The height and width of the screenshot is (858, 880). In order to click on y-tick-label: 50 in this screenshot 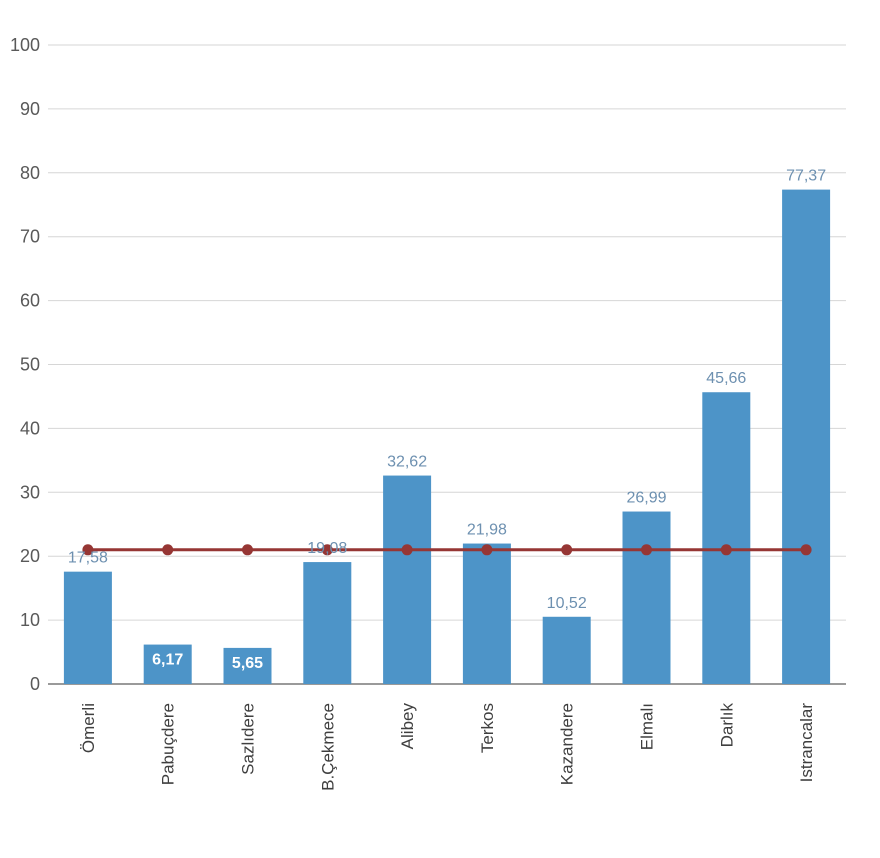, I will do `click(30, 365)`.